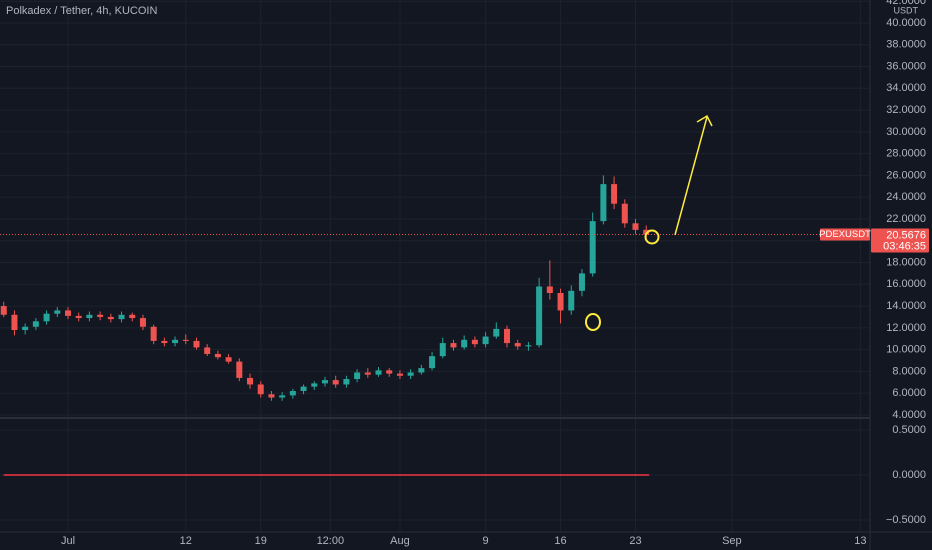  Describe the element at coordinates (906, 3) in the screenshot. I see `y-tick-label: 42.0000` at that location.